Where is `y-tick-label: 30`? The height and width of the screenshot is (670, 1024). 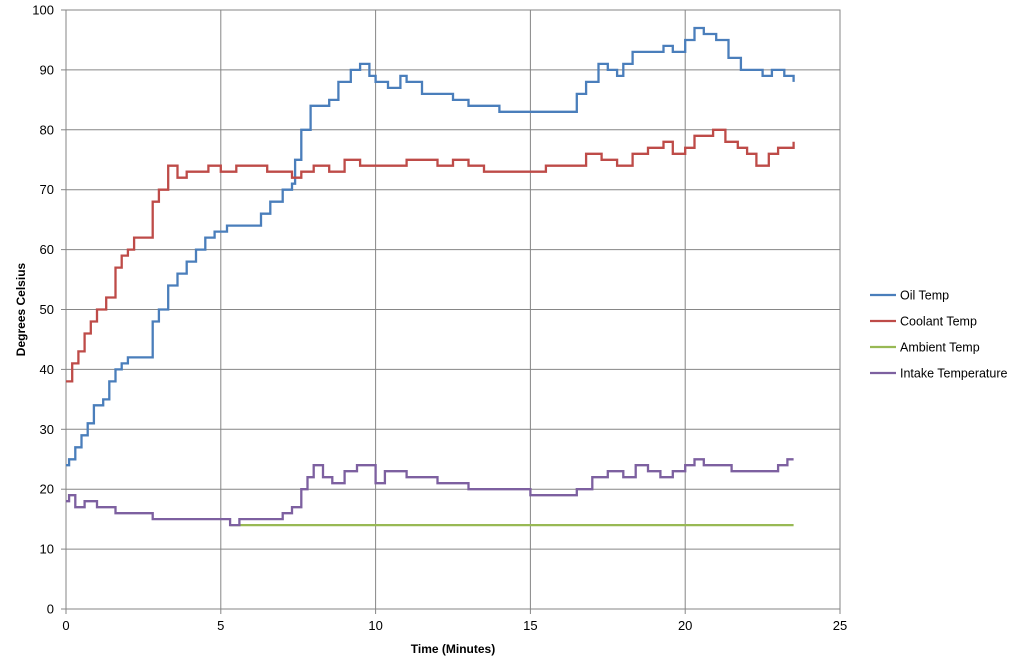
y-tick-label: 30 is located at coordinates (47, 429).